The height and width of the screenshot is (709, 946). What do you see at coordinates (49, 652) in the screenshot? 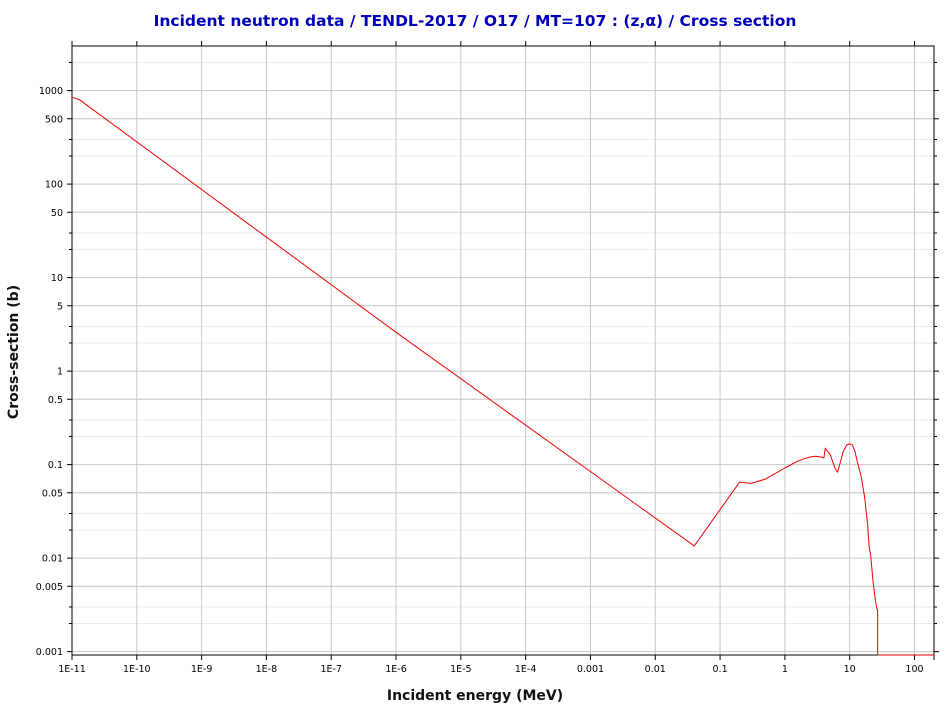
I see `y-tick-label: 0.001` at bounding box center [49, 652].